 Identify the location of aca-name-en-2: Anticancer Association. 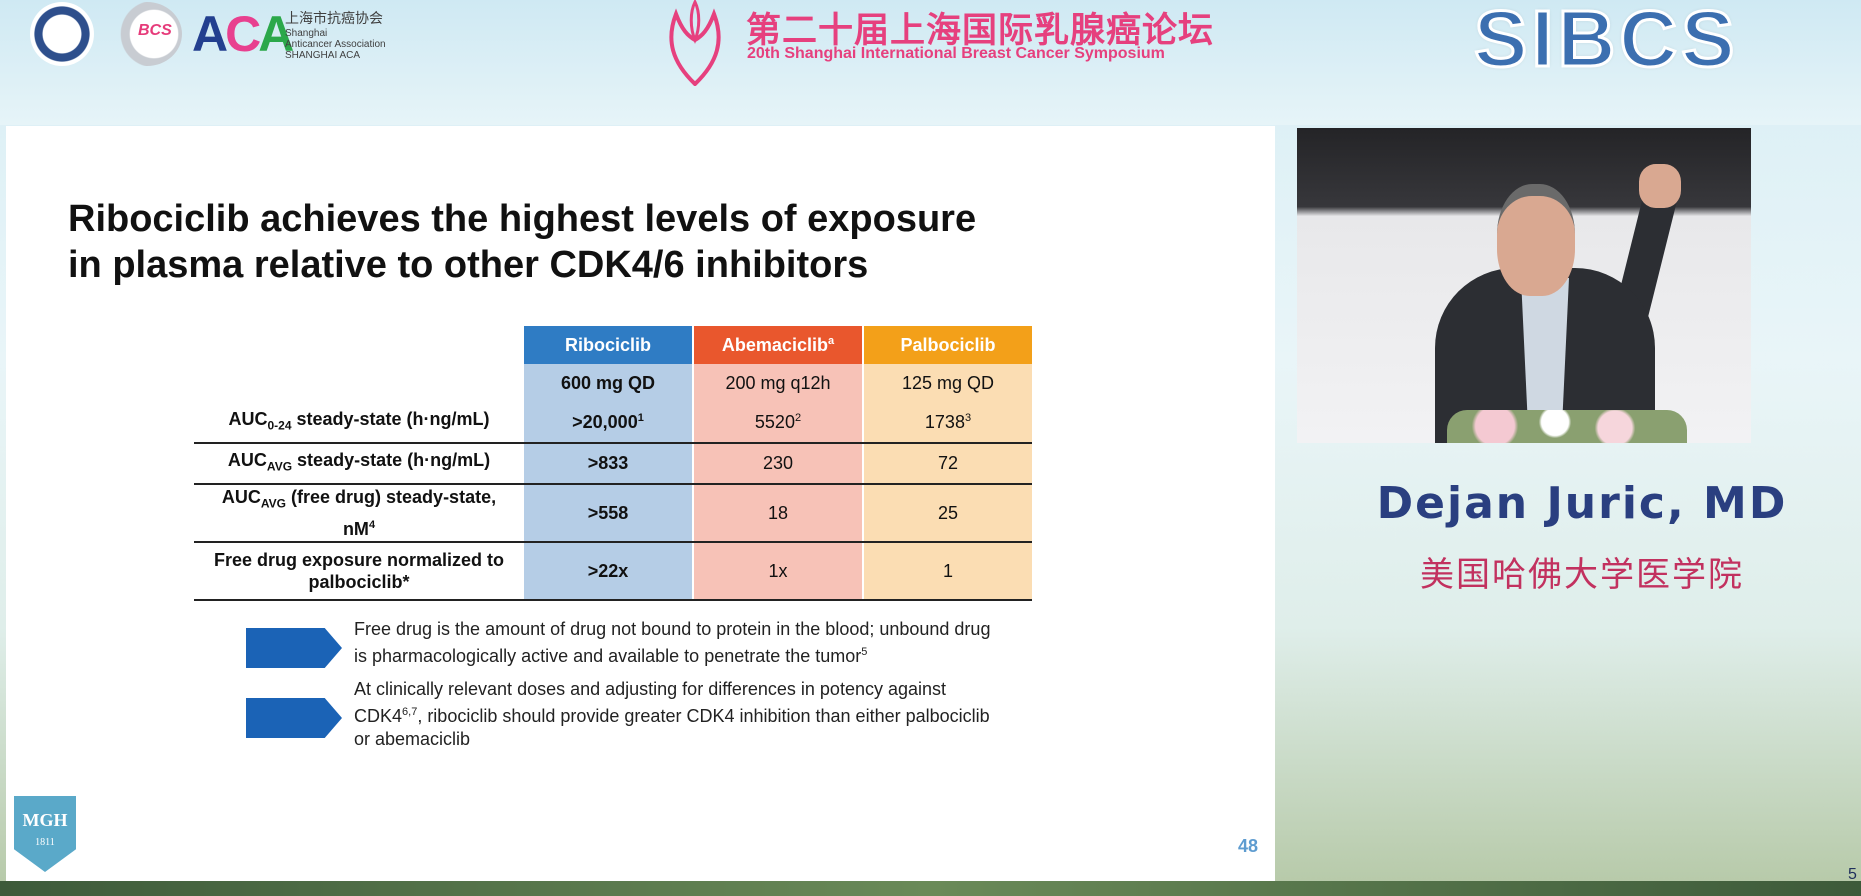
(335, 44).